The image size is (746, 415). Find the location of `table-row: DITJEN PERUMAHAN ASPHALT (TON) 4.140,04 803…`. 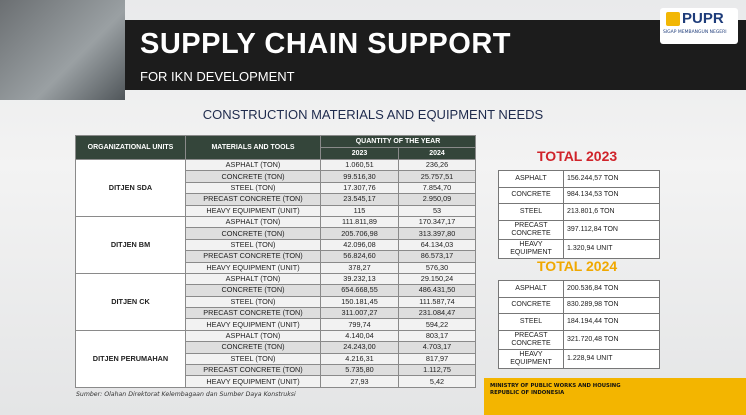

table-row: DITJEN PERUMAHAN ASPHALT (TON) 4.140,04 803… is located at coordinates (275, 358).